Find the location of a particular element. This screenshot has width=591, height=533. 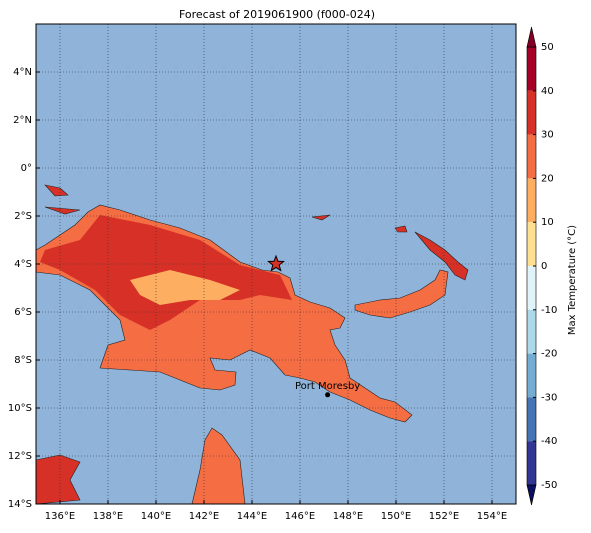

y-tick-label: 2°N is located at coordinates (22, 120).